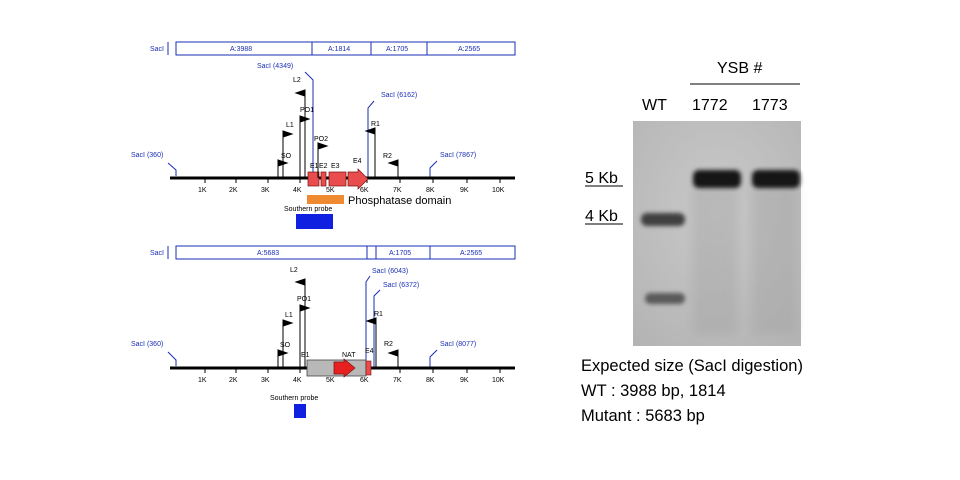 This screenshot has width=960, height=480. I want to click on mut-southern-probe, so click(300, 411).